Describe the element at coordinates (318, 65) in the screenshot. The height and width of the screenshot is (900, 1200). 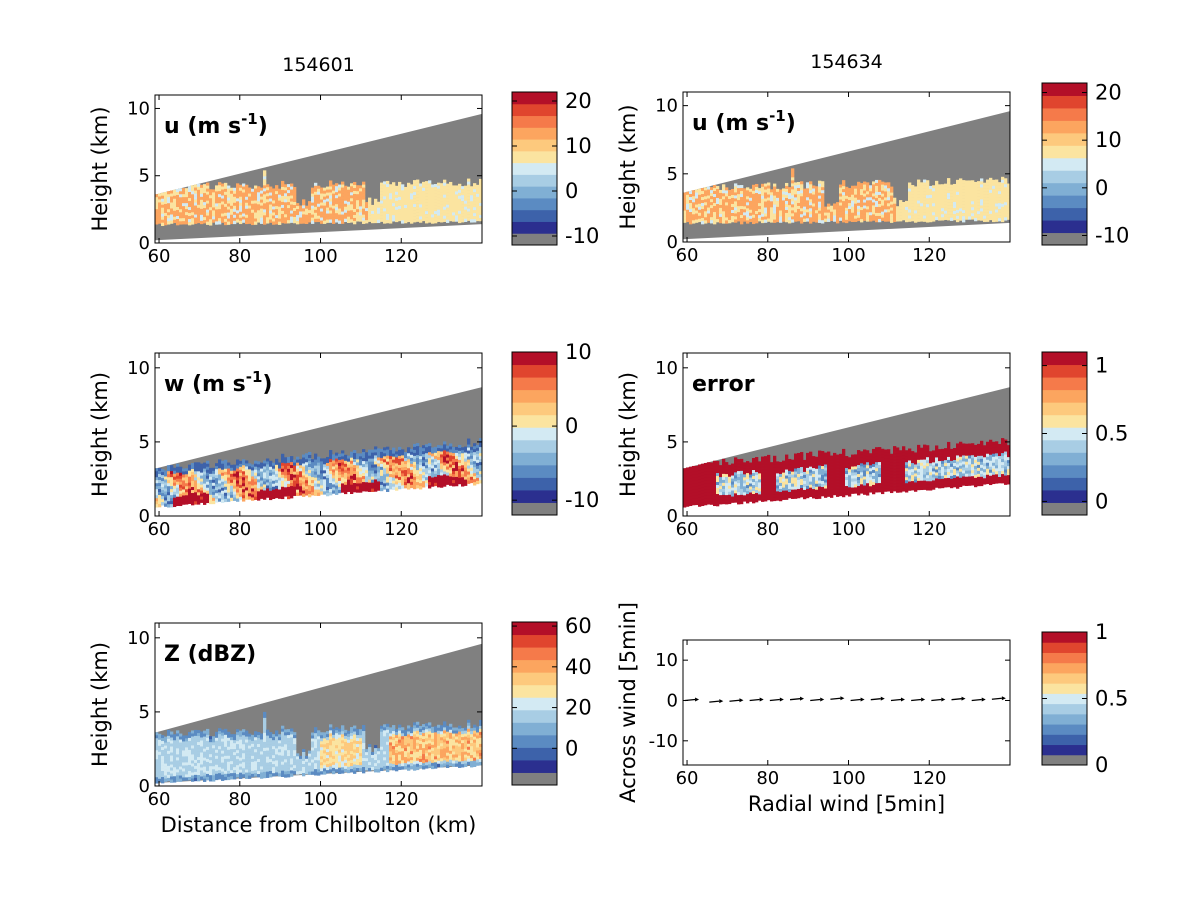
I see `panel-title: 154601` at that location.